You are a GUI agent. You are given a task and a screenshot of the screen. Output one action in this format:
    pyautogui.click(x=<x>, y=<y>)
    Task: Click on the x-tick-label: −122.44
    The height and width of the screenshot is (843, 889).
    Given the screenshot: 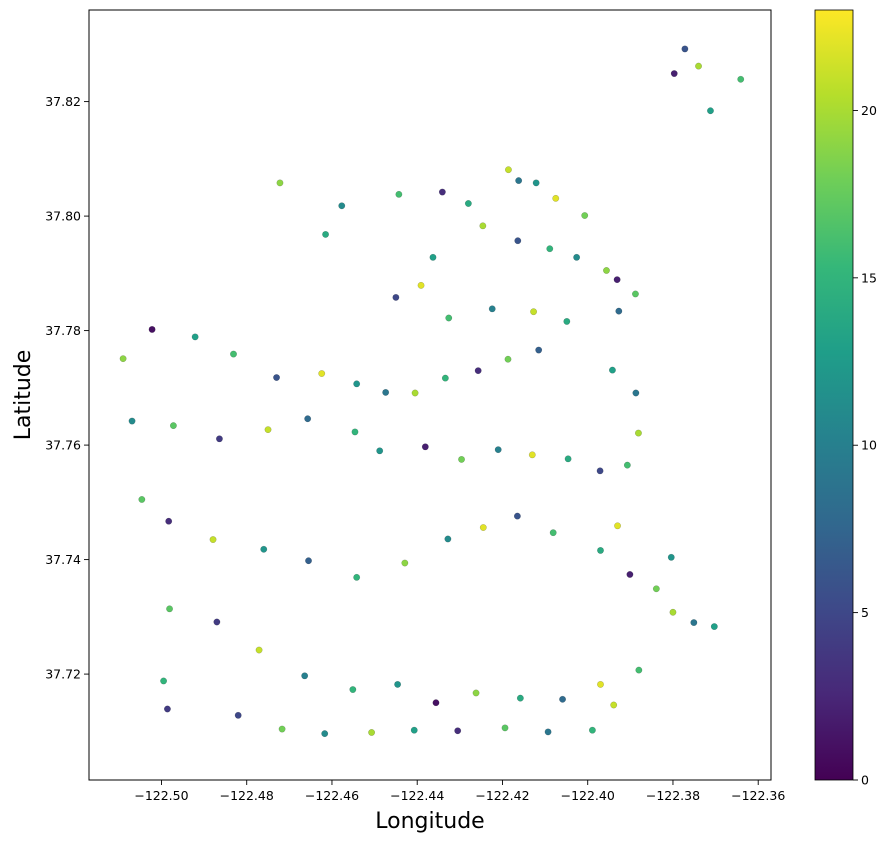 What is the action you would take?
    pyautogui.click(x=417, y=795)
    